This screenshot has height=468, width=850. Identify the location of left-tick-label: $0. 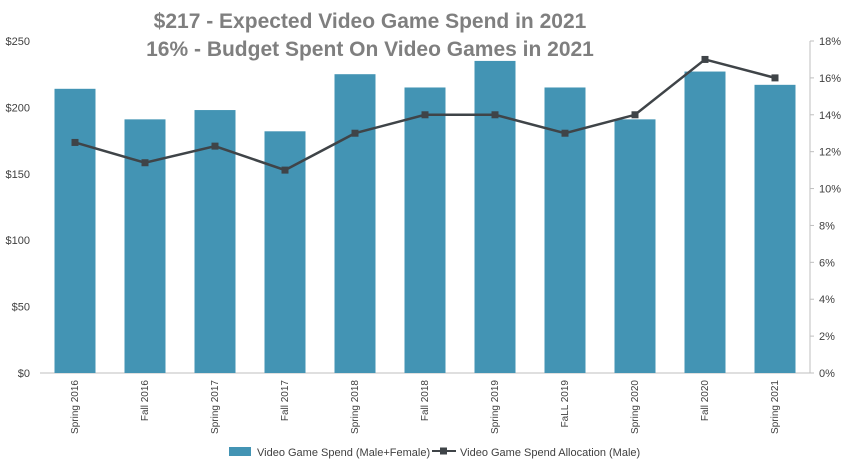
(24, 374).